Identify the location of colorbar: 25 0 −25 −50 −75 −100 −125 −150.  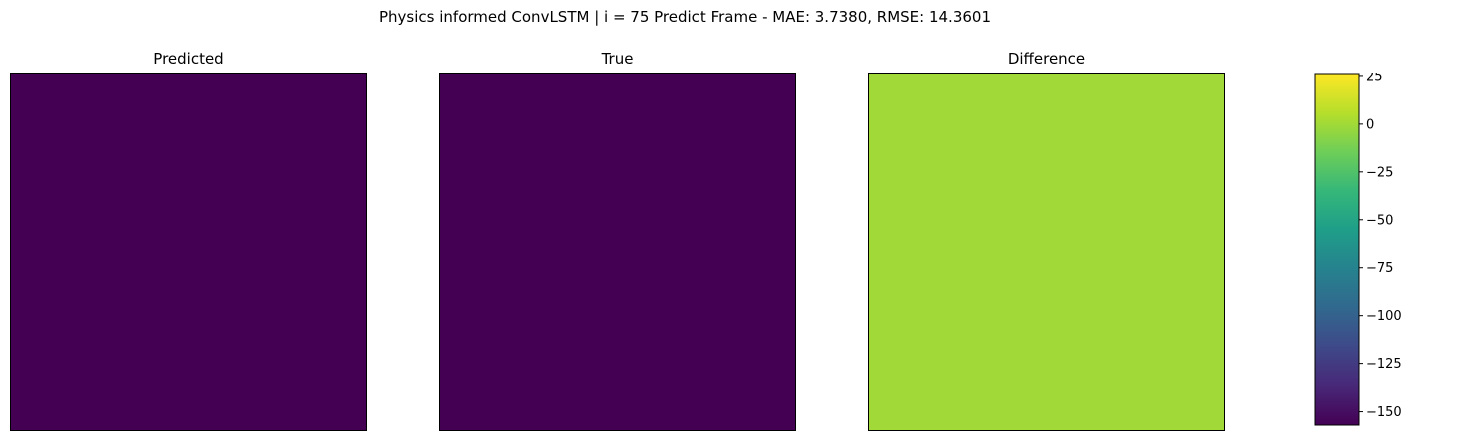
(1360, 247).